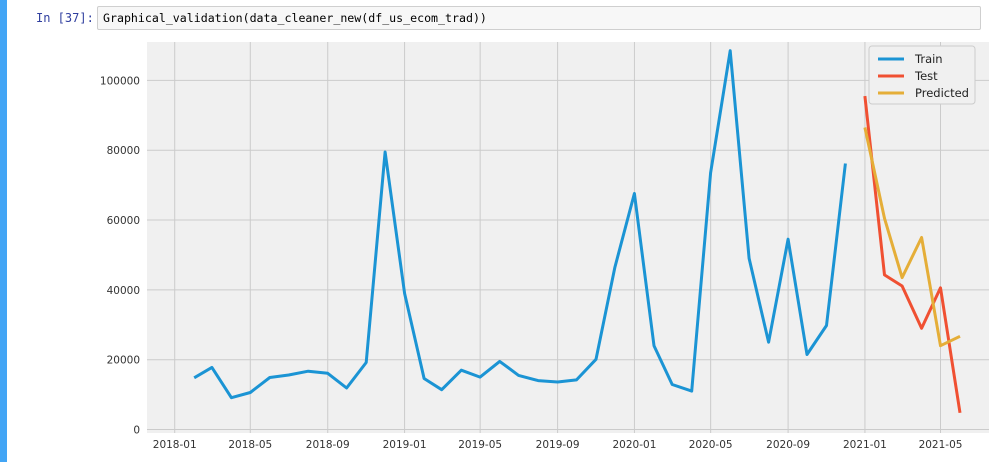 Image resolution: width=992 pixels, height=466 pixels. I want to click on x-tick-label: 2018-09, so click(328, 445).